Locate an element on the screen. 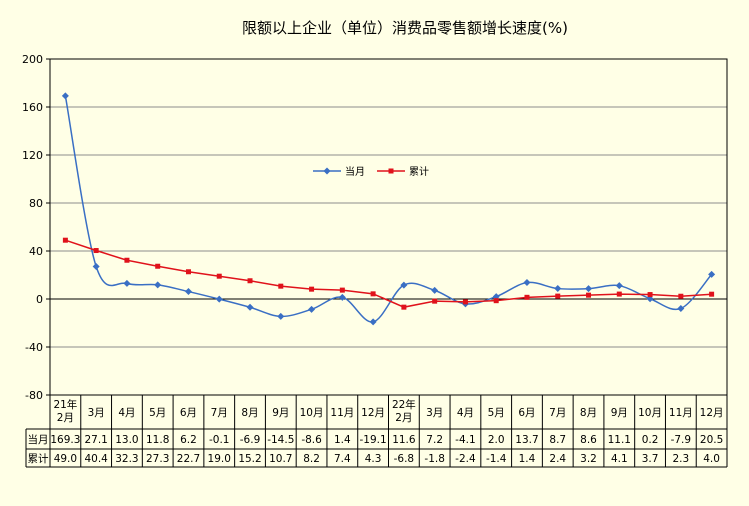 The width and height of the screenshot is (749, 506). table-cell-value: 11.1 is located at coordinates (619, 440).